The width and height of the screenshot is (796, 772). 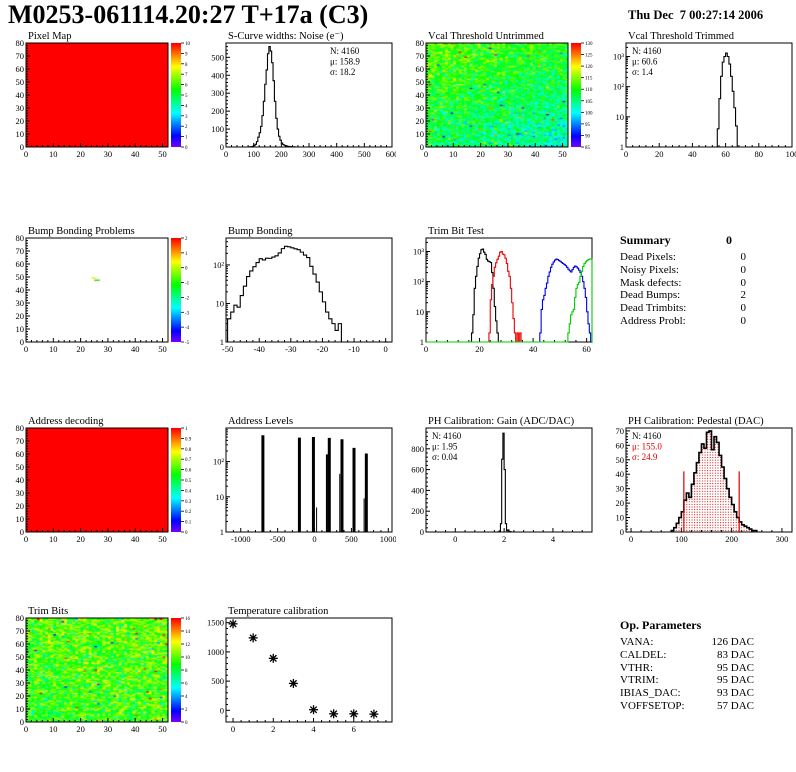 What do you see at coordinates (588, 148) in the screenshot?
I see `svg-text: 85` at bounding box center [588, 148].